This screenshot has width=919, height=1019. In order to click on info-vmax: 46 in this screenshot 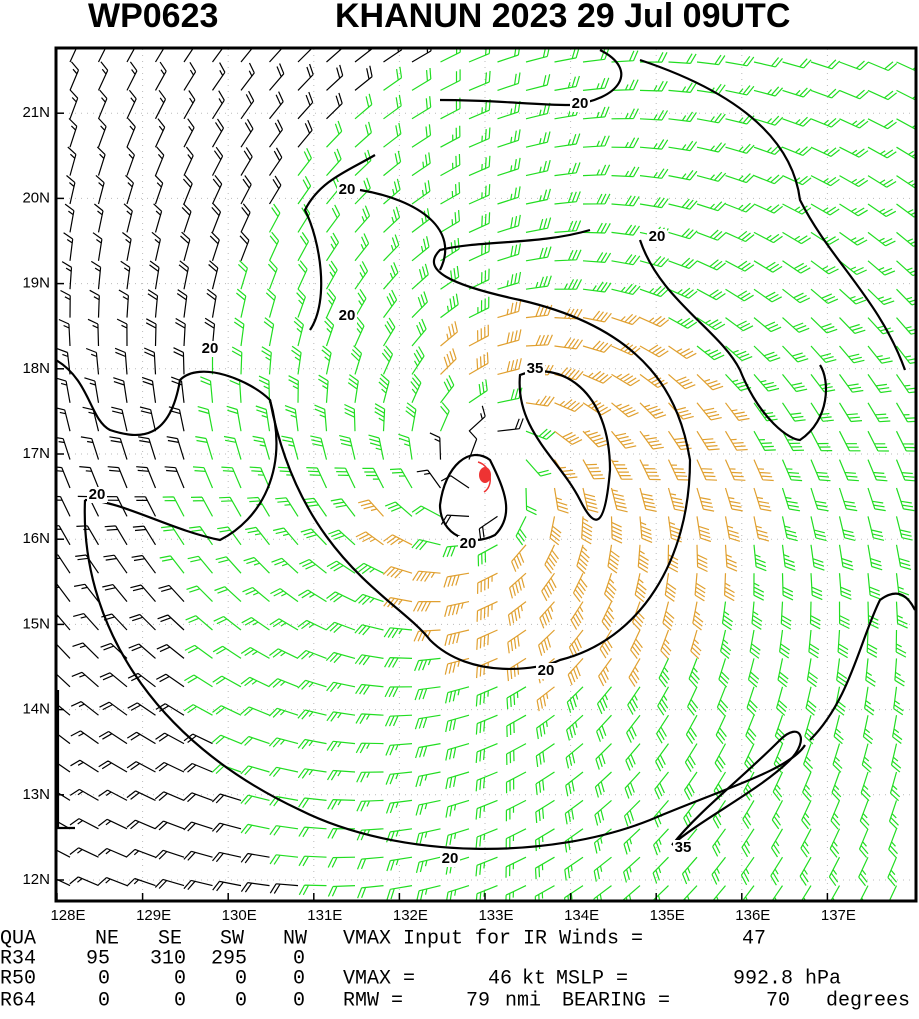, I will do `click(500, 978)`.